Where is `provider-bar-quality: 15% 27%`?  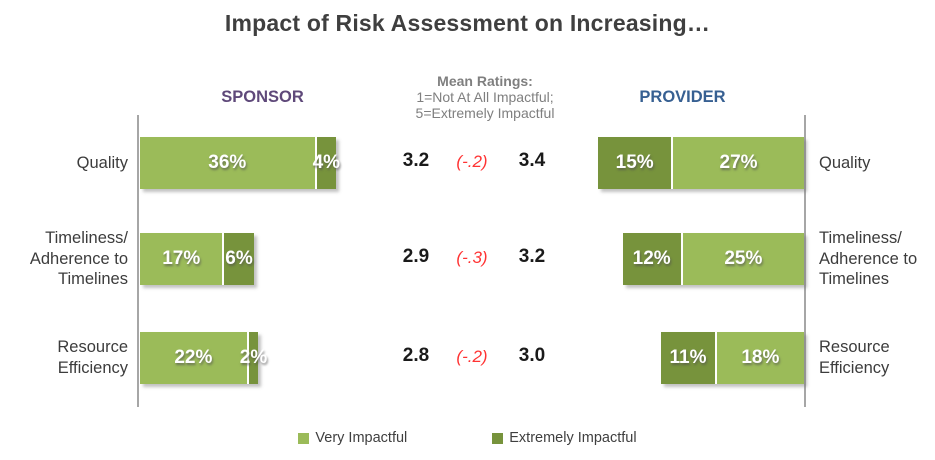
provider-bar-quality: 15% 27% is located at coordinates (701, 163).